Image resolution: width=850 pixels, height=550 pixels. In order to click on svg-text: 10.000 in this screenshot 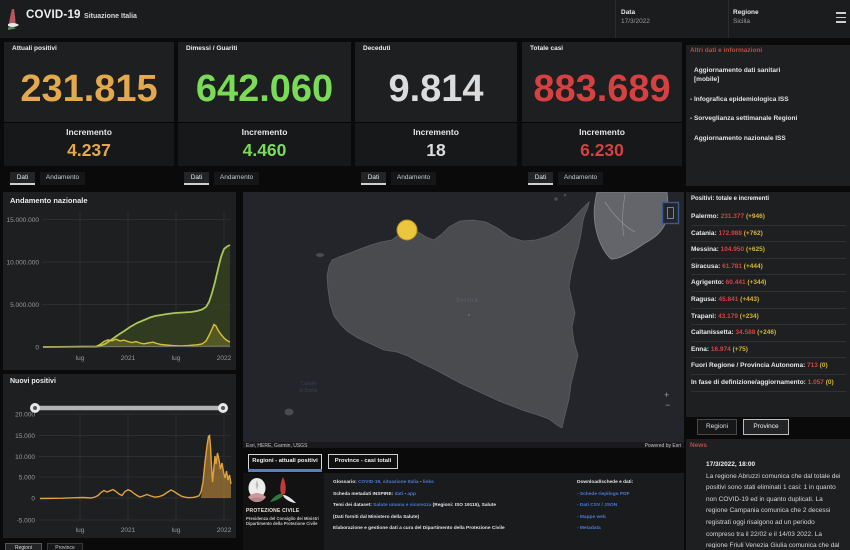, I will do `click(25, 457)`.